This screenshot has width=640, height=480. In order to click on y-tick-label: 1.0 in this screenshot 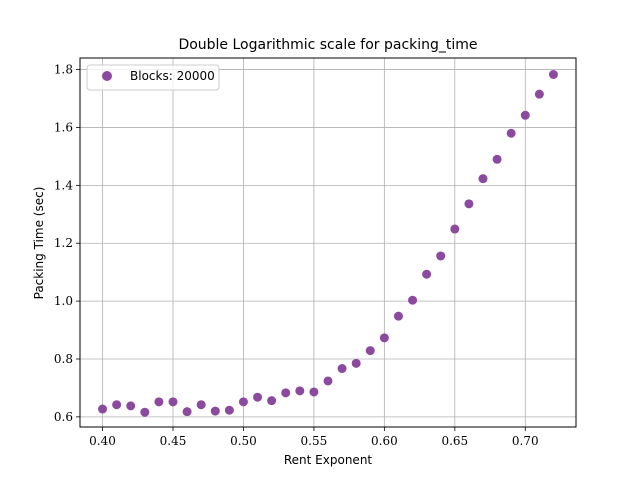, I will do `click(63, 301)`.